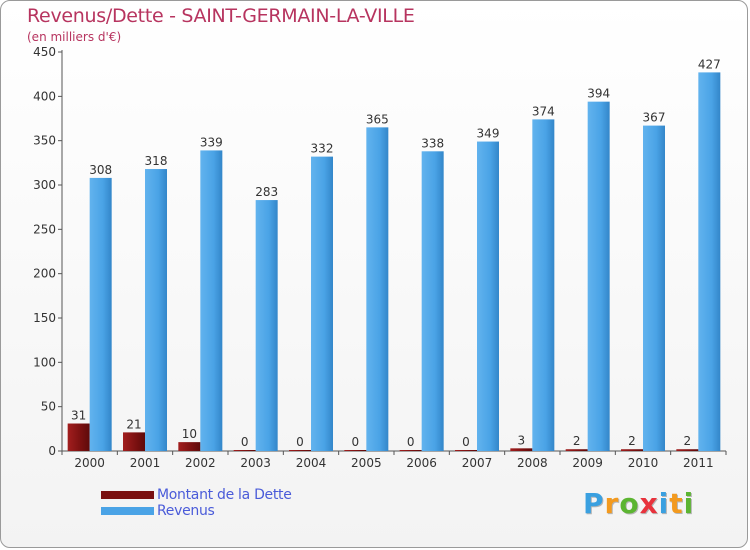 The height and width of the screenshot is (550, 750). I want to click on data-label-revenus: 283, so click(266, 192).